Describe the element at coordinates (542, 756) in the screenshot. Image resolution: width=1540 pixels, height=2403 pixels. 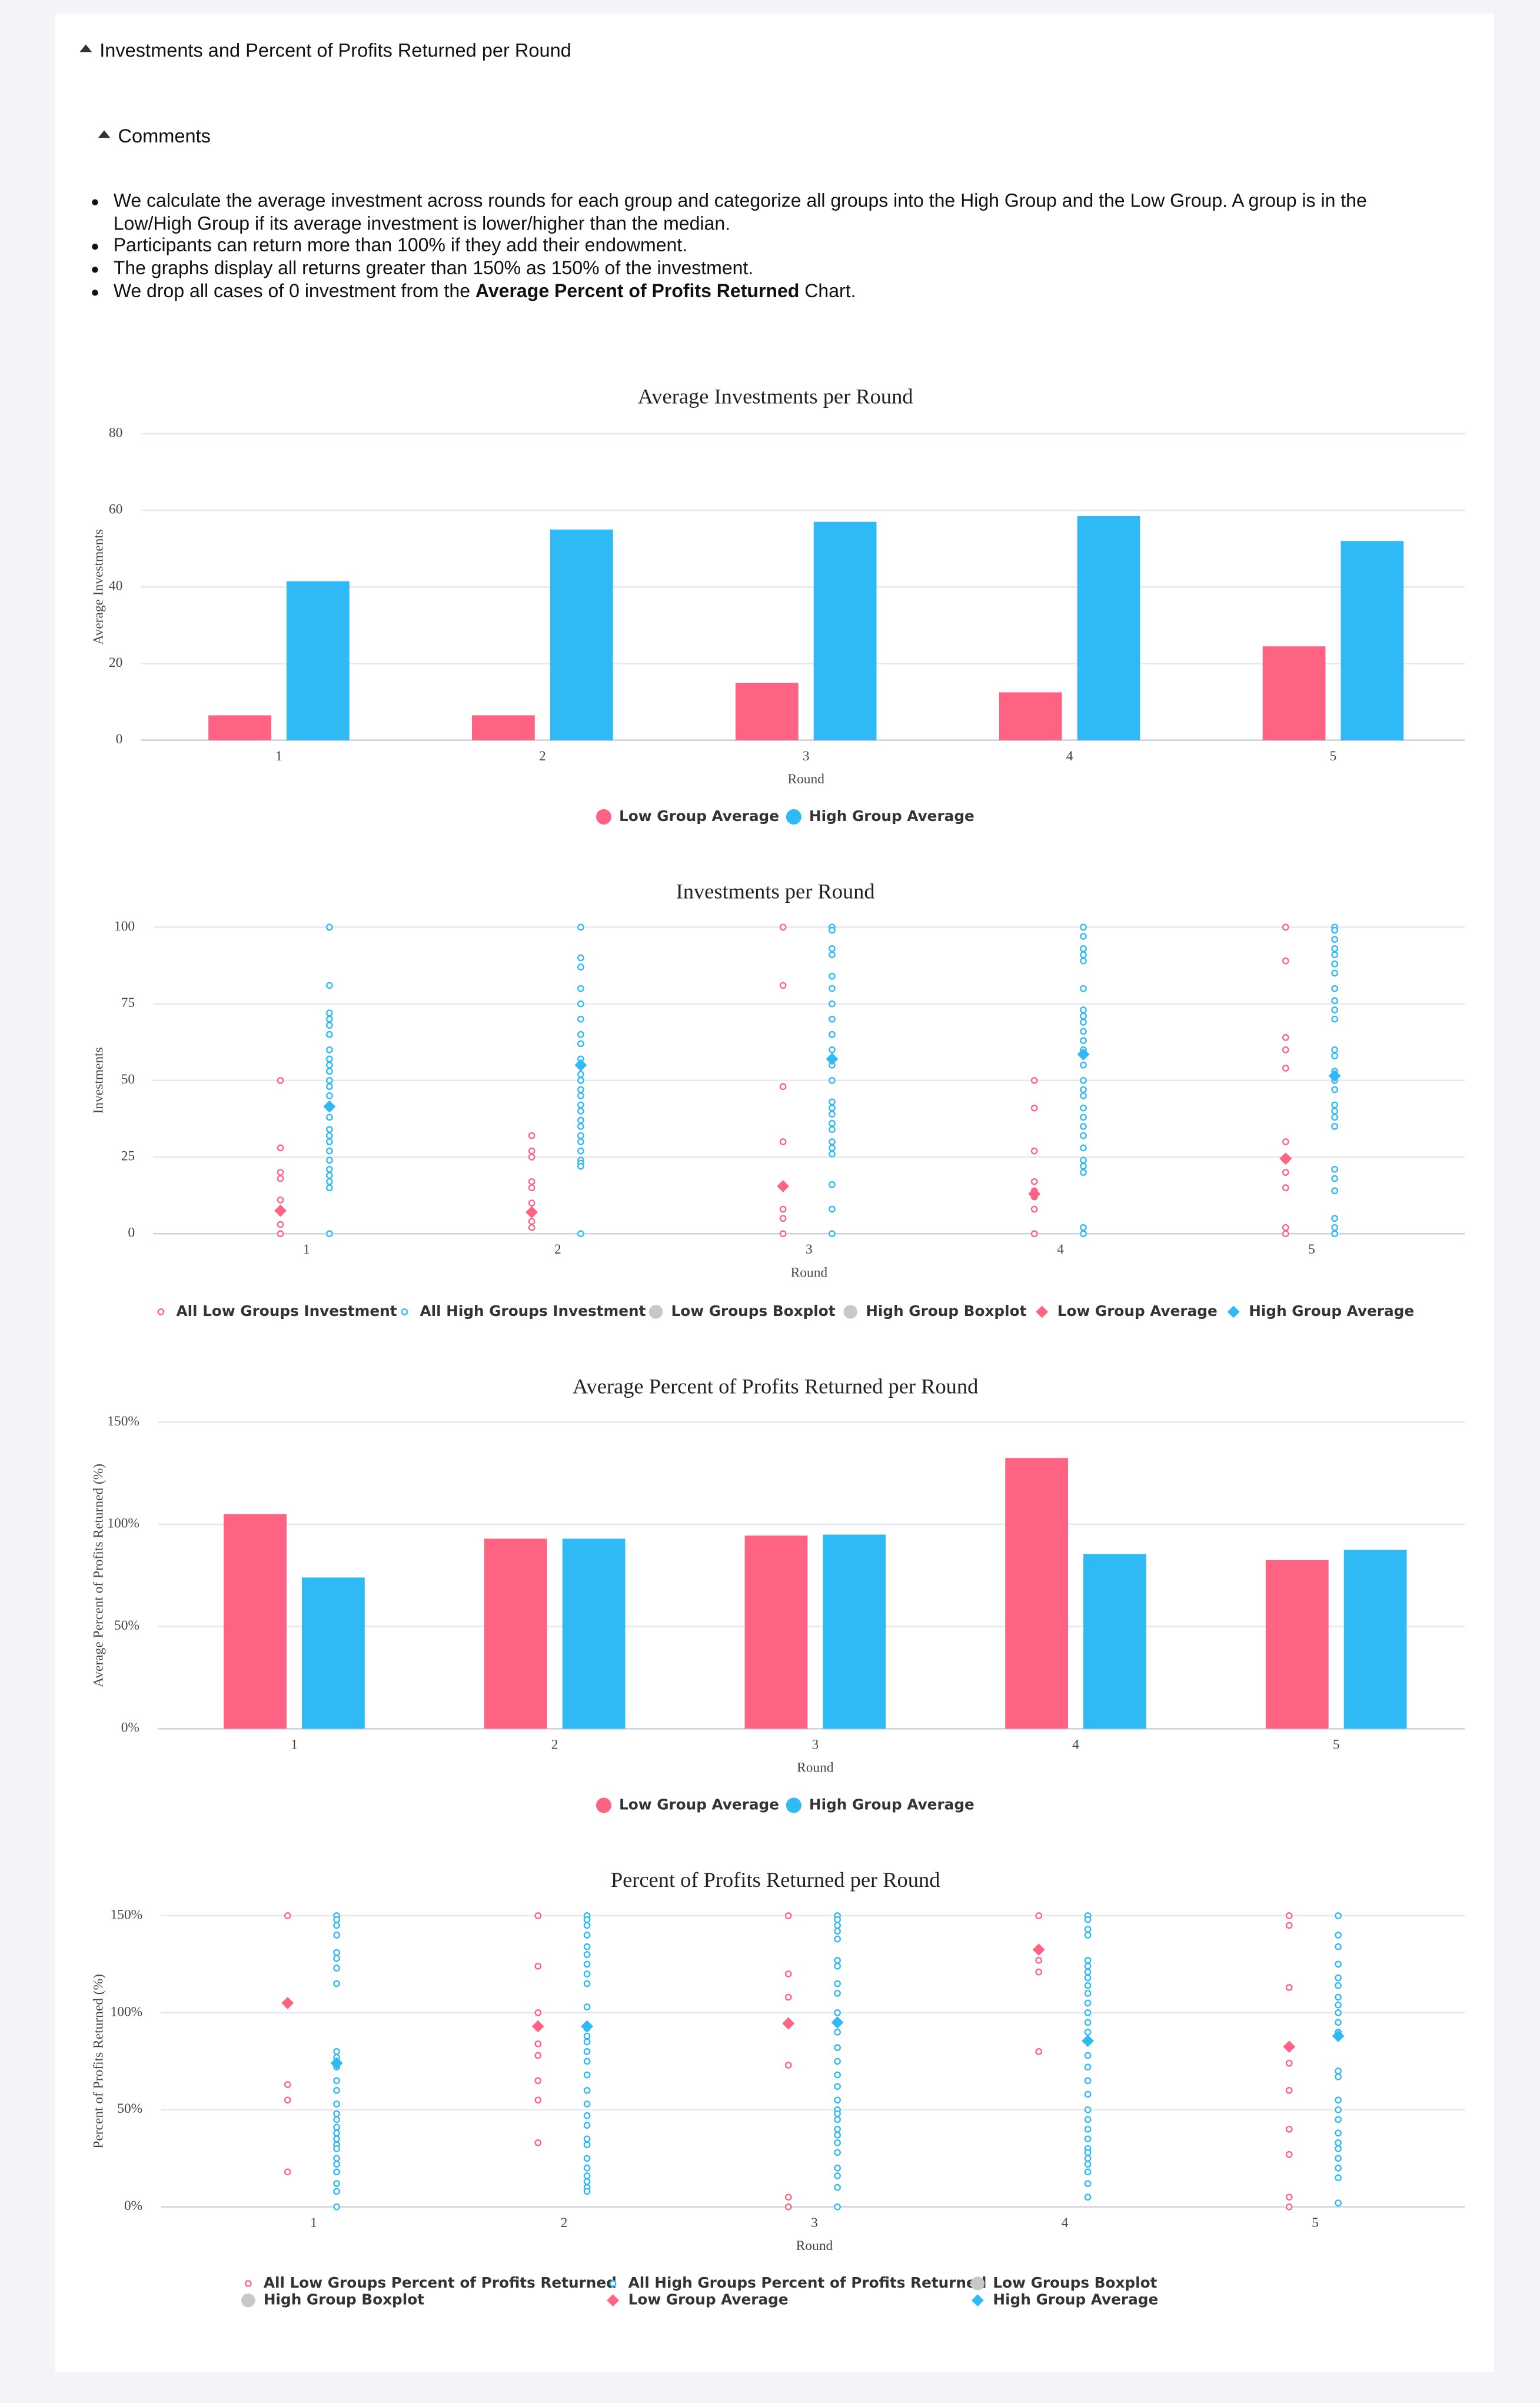
I see `x-tick-label: 2` at that location.